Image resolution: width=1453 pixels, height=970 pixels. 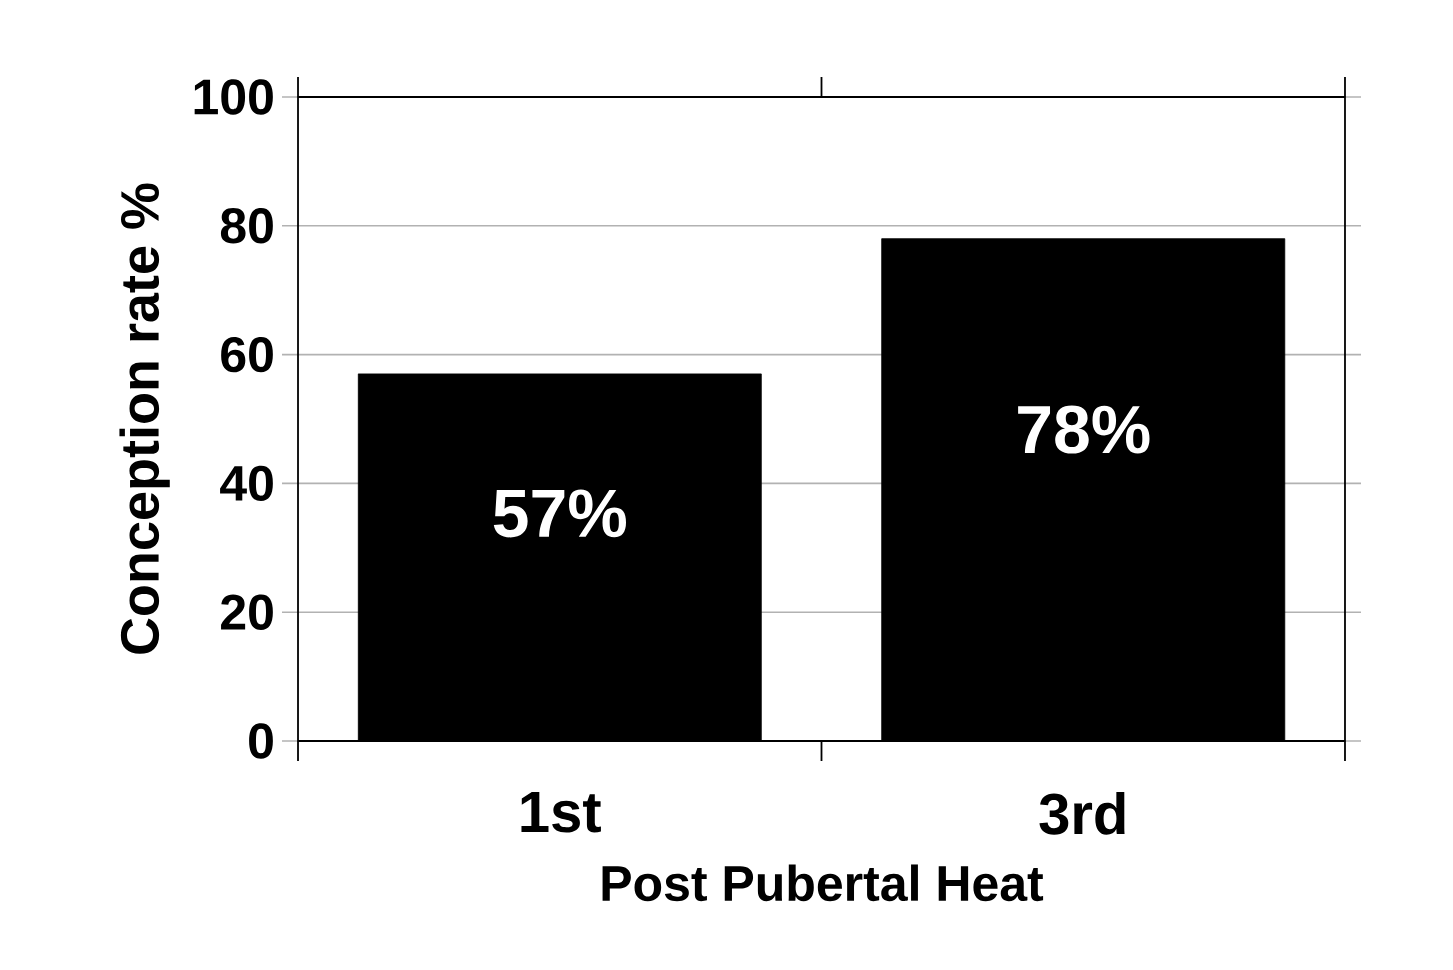 I want to click on y-tick-label: 40, so click(x=246, y=483).